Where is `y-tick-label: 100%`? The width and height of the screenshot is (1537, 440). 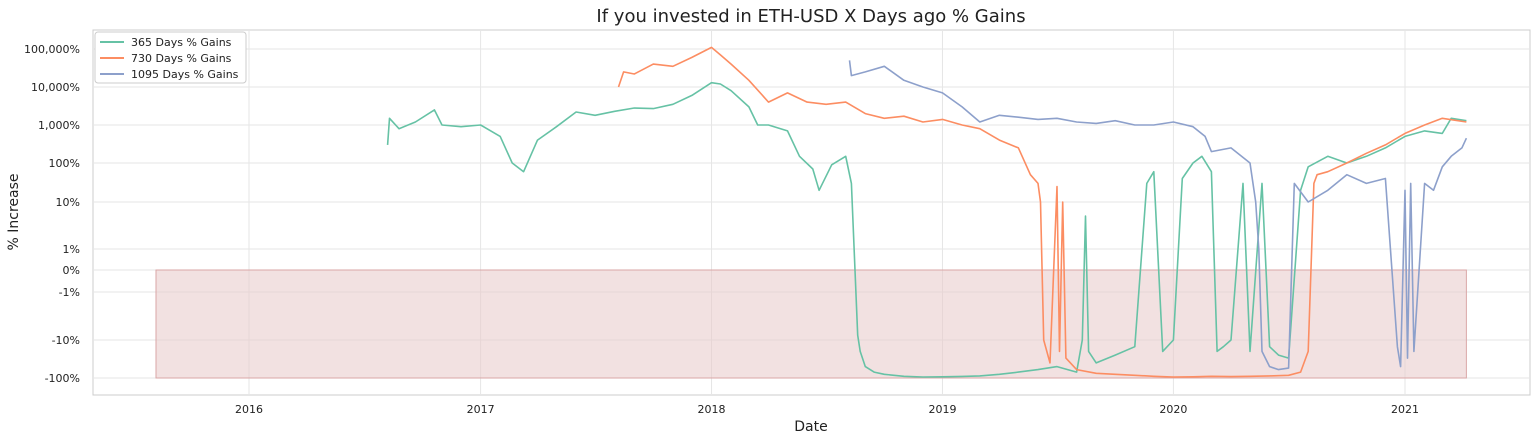 y-tick-label: 100% is located at coordinates (64, 163).